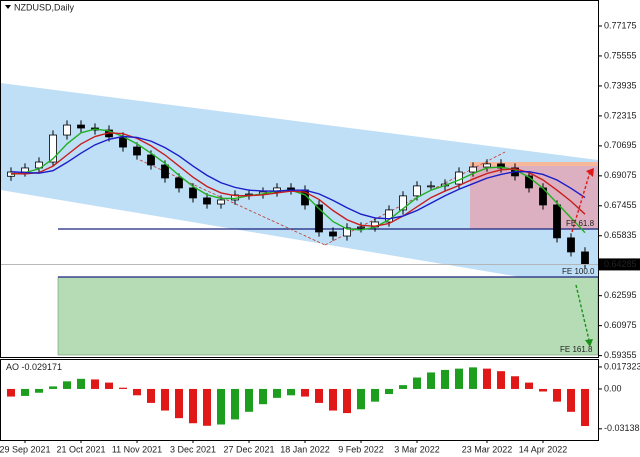 The height and width of the screenshot is (457, 640). What do you see at coordinates (622, 366) in the screenshot?
I see `y-tick-label: 0.017323` at bounding box center [622, 366].